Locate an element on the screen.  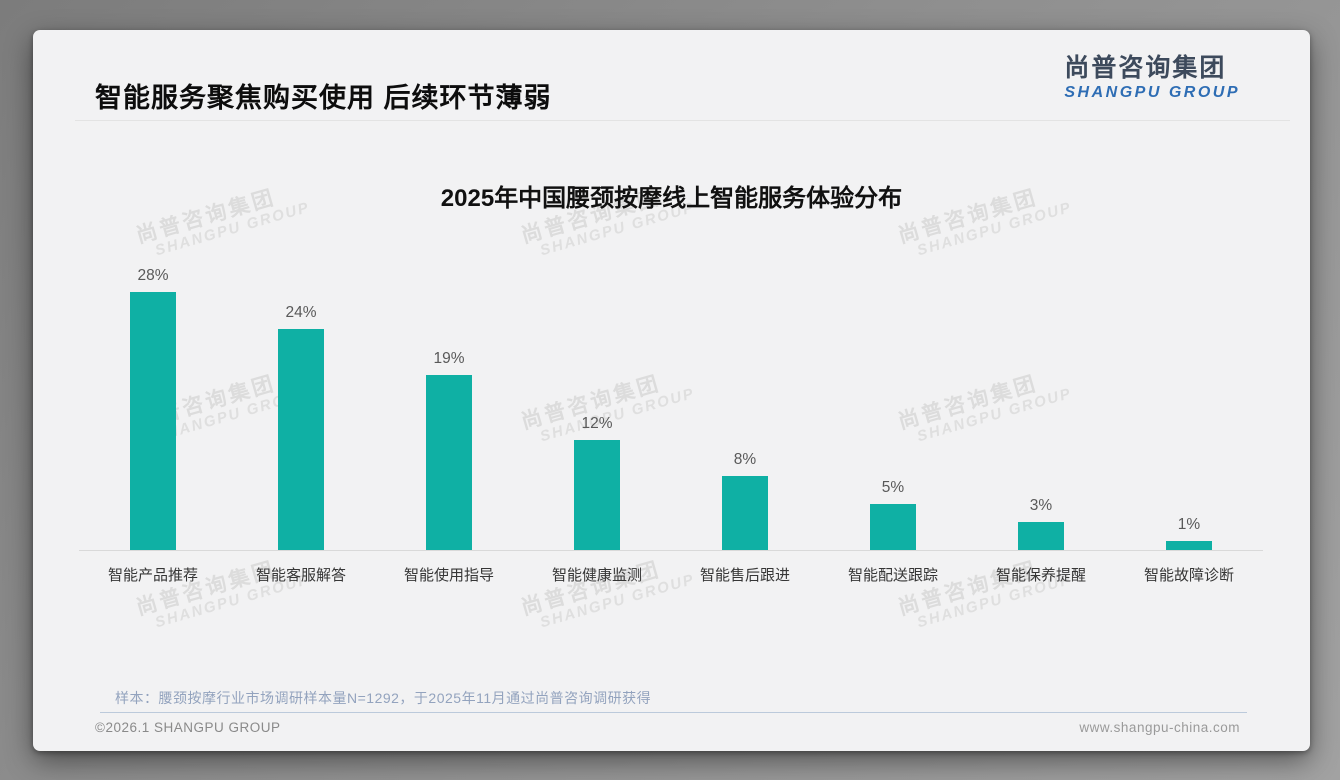
logo-chinese-text: 尚普咨询集团 is located at coordinates (1145, 68).